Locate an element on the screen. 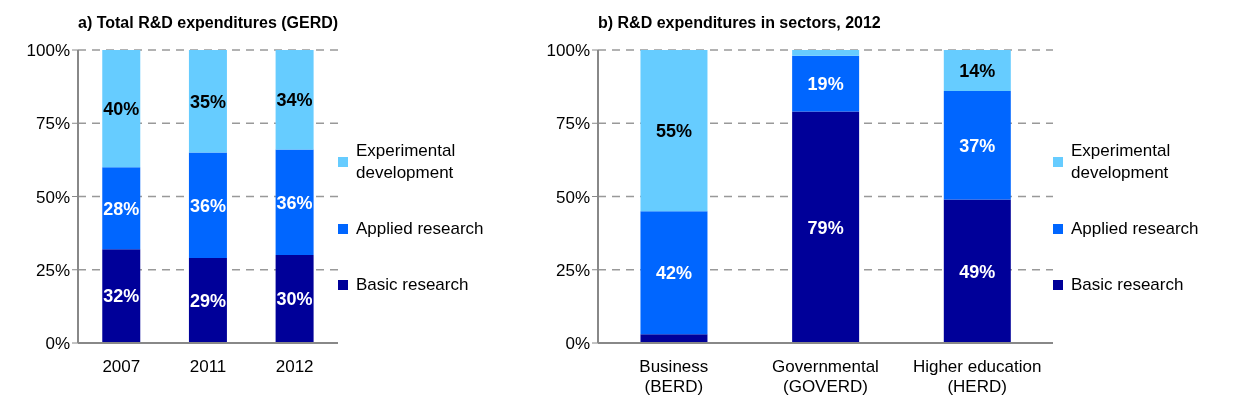  data-label: 37% is located at coordinates (977, 145).